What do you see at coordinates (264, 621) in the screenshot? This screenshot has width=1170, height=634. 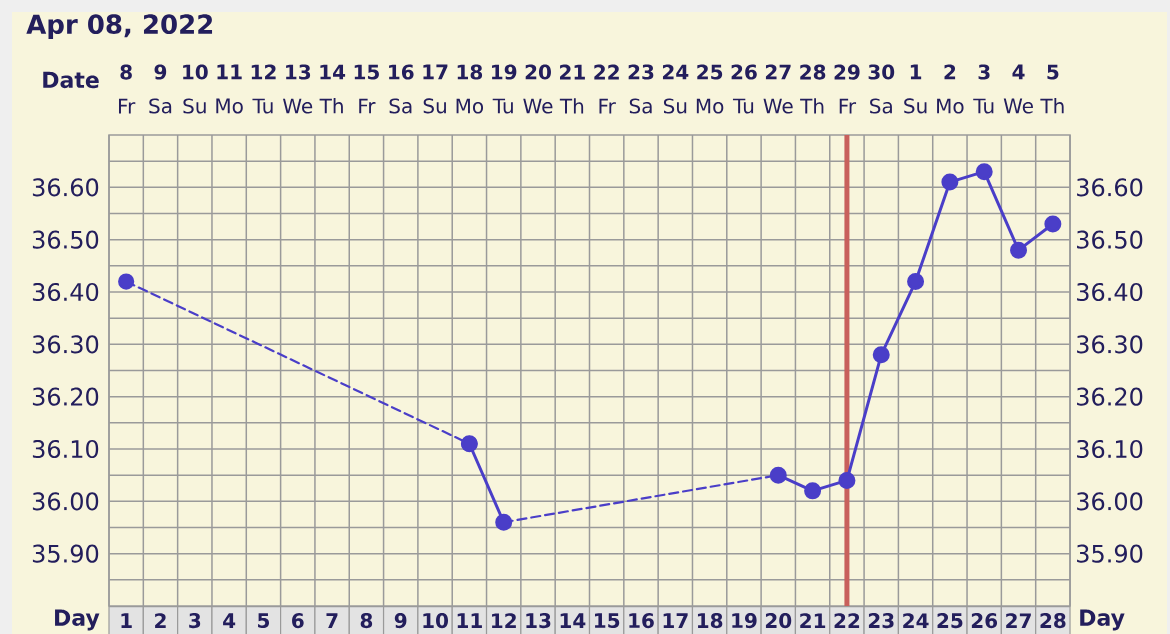 I see `x-tick-label: 5` at bounding box center [264, 621].